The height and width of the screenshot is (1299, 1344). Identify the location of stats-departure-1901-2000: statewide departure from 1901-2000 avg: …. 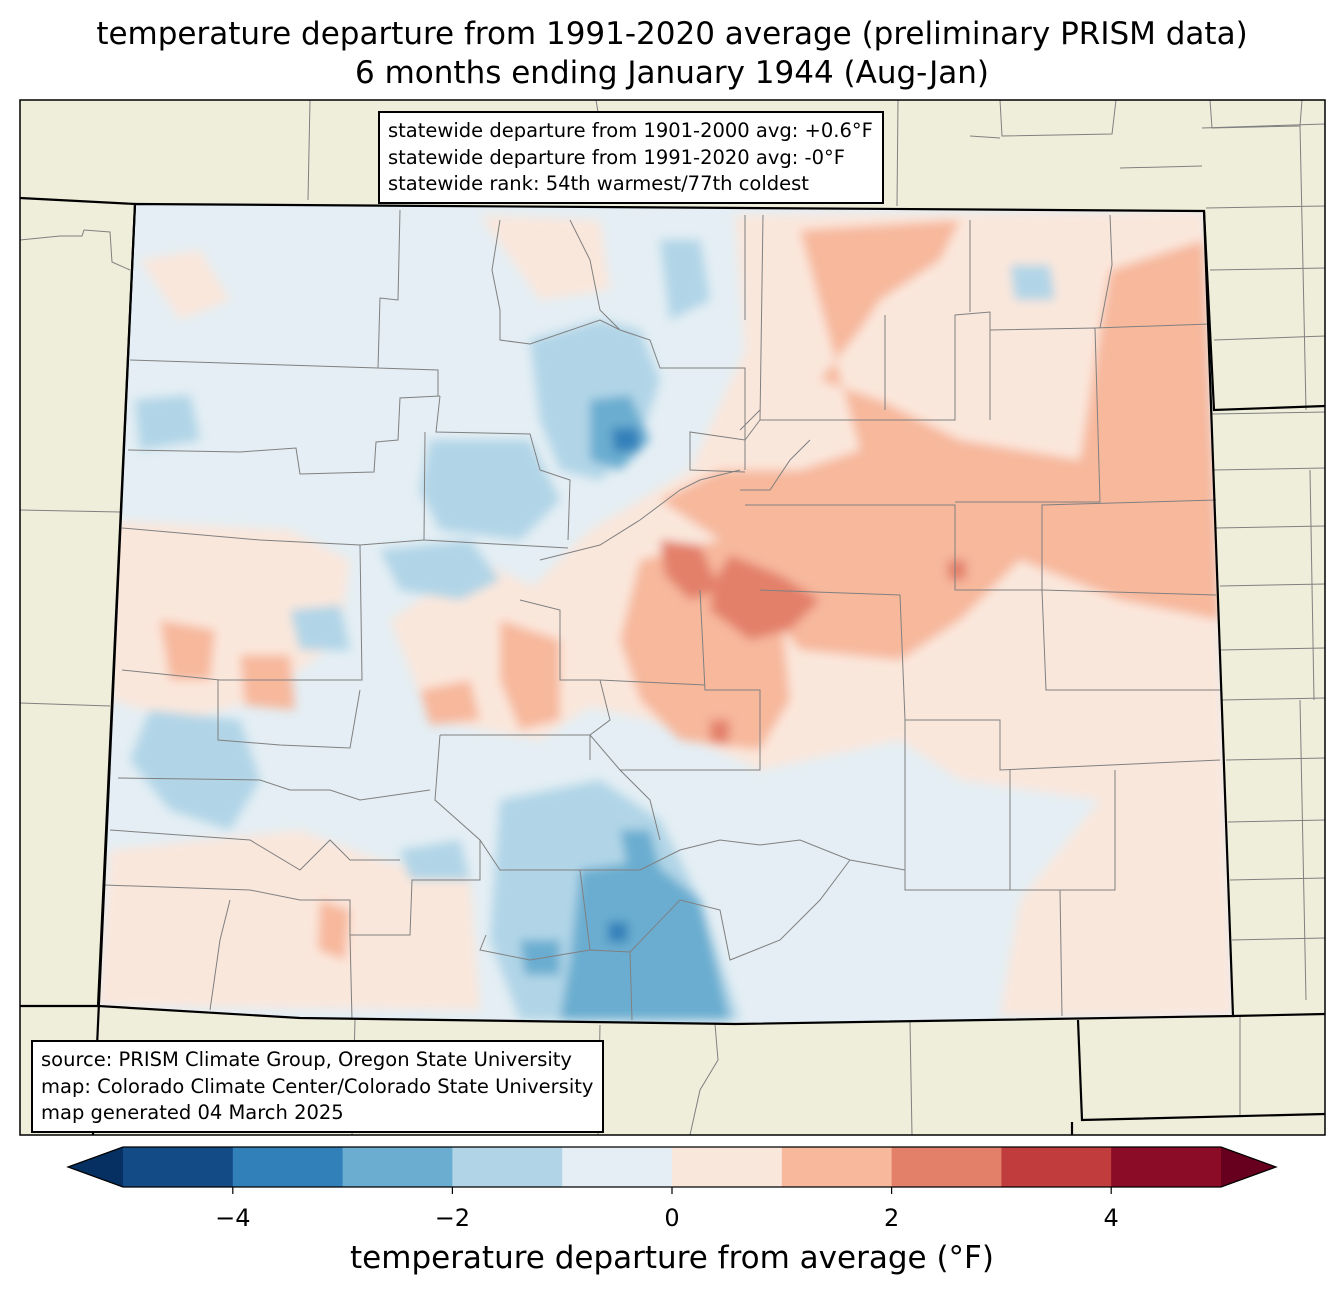
(630, 130).